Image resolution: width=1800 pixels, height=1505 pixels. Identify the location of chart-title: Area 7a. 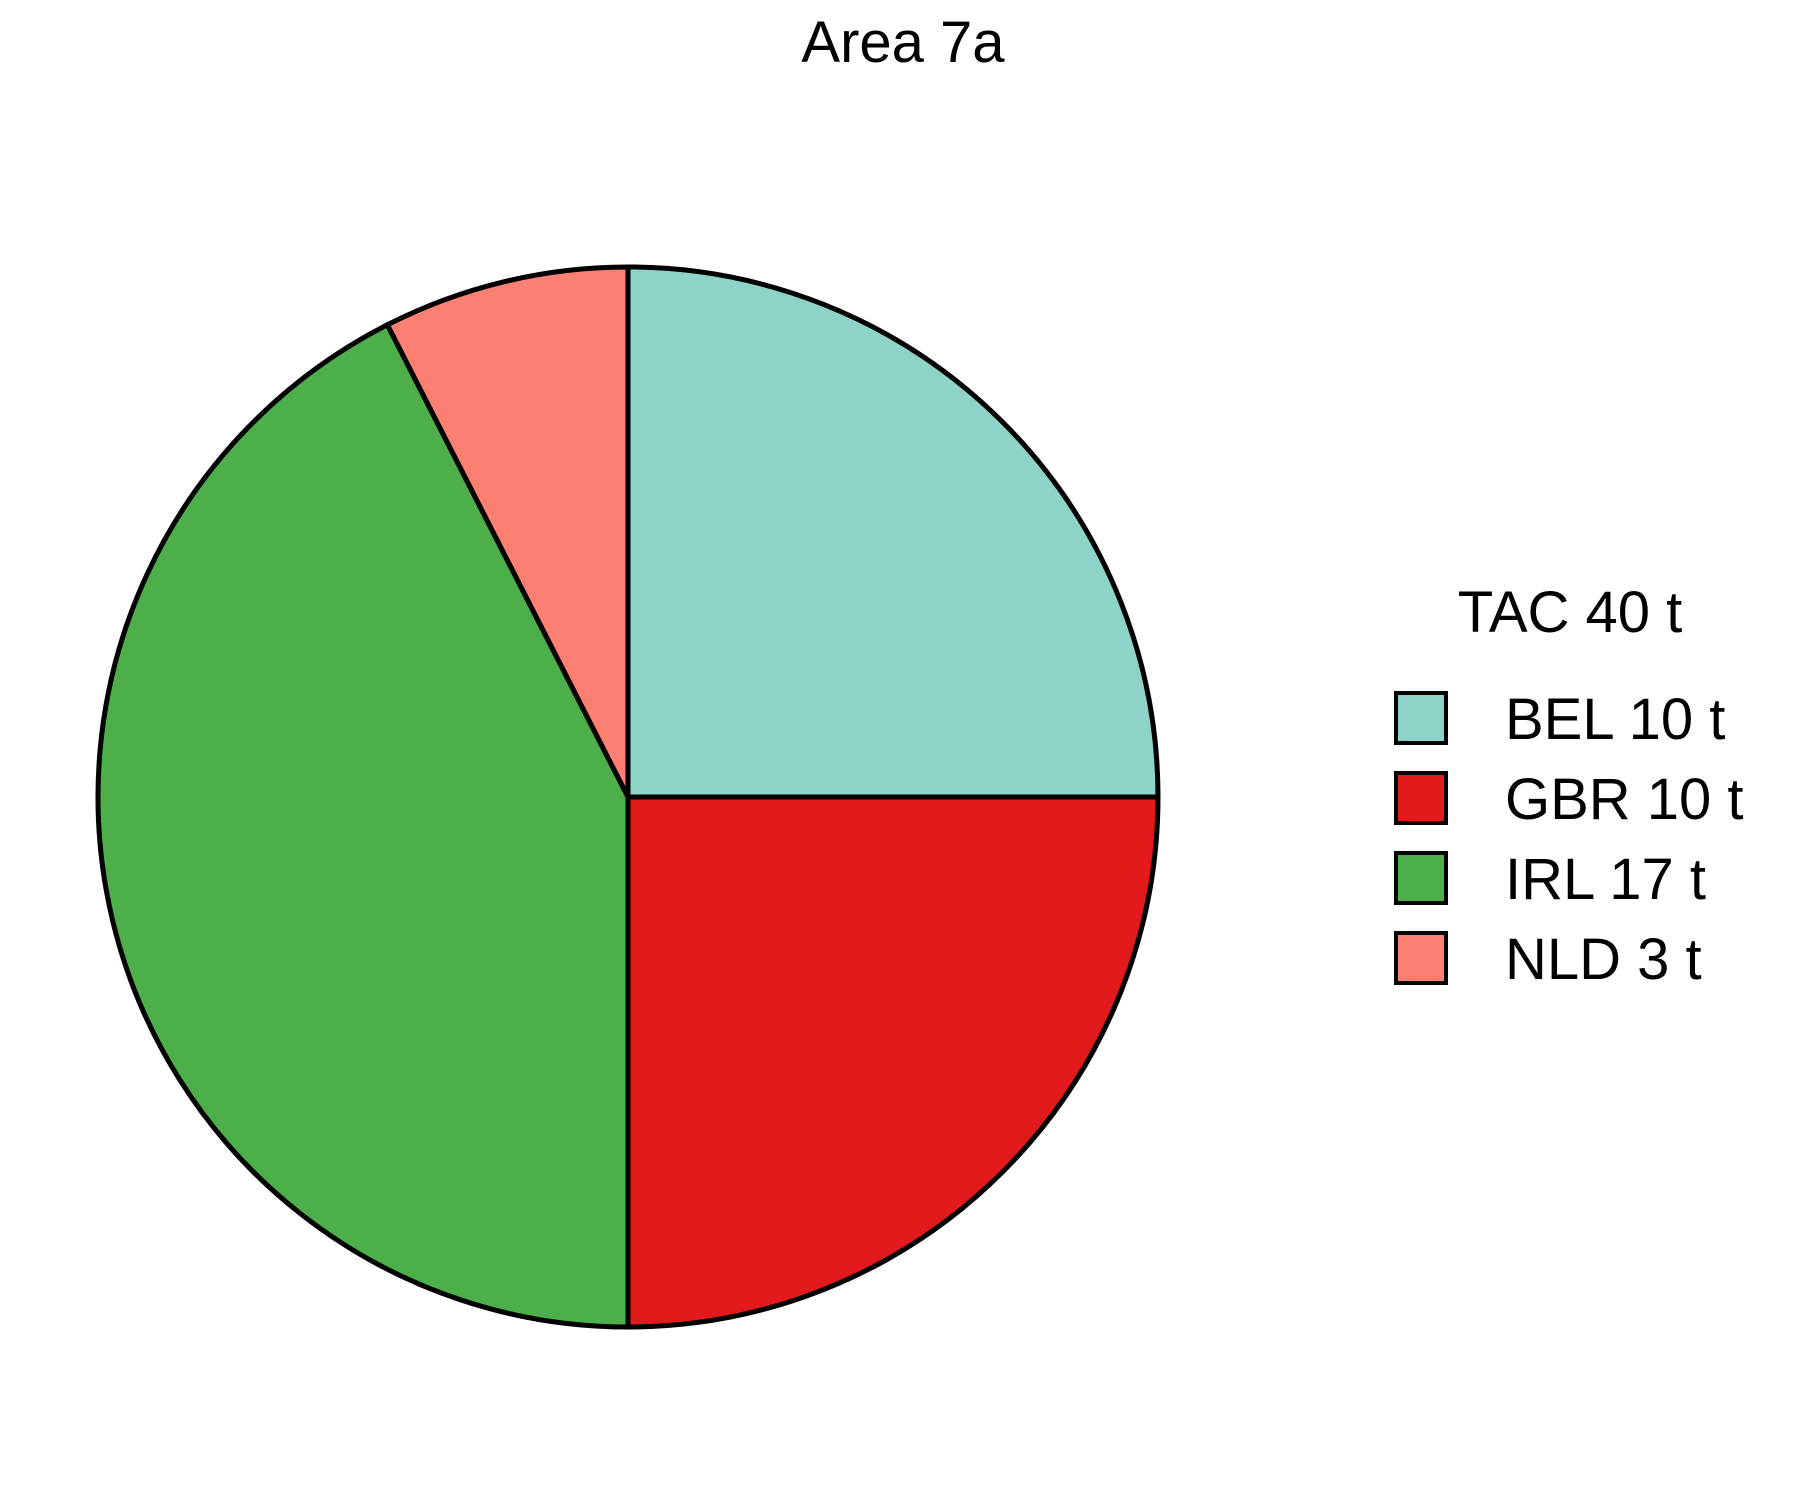
(903, 42).